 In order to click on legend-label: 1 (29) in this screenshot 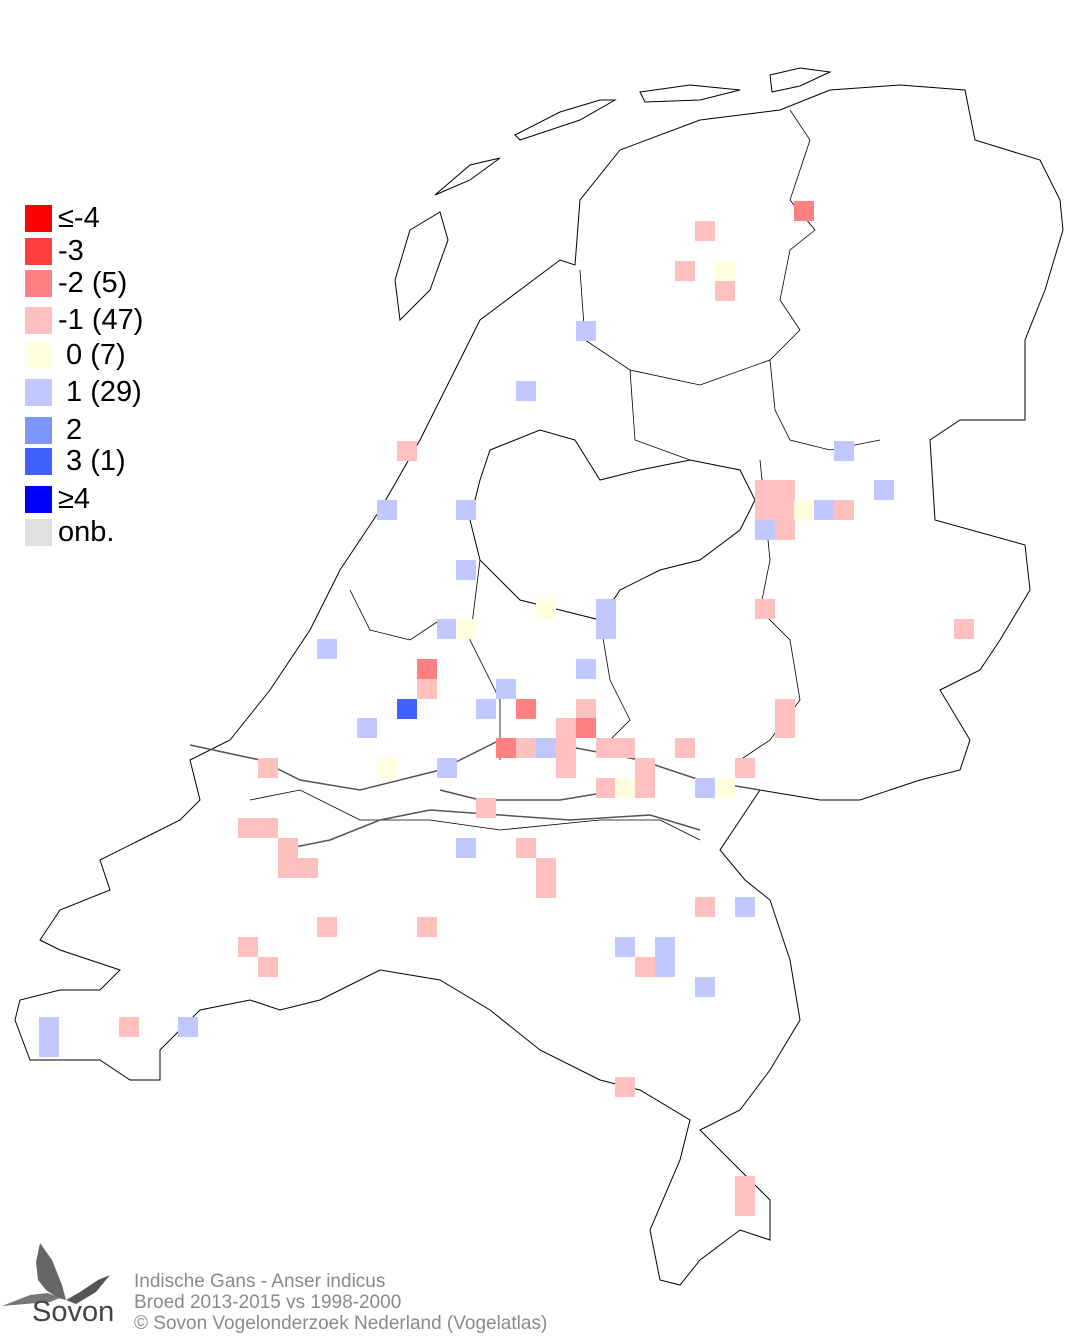, I will do `click(100, 392)`.